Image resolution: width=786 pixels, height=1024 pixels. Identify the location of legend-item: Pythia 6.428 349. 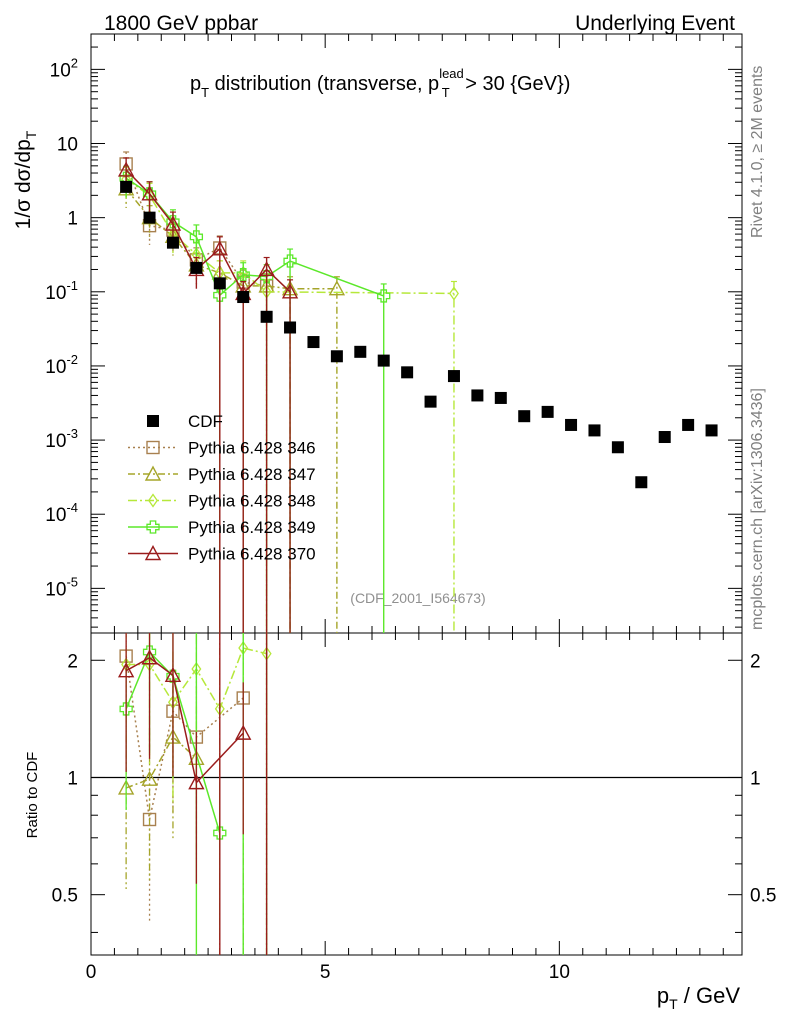
(222, 527).